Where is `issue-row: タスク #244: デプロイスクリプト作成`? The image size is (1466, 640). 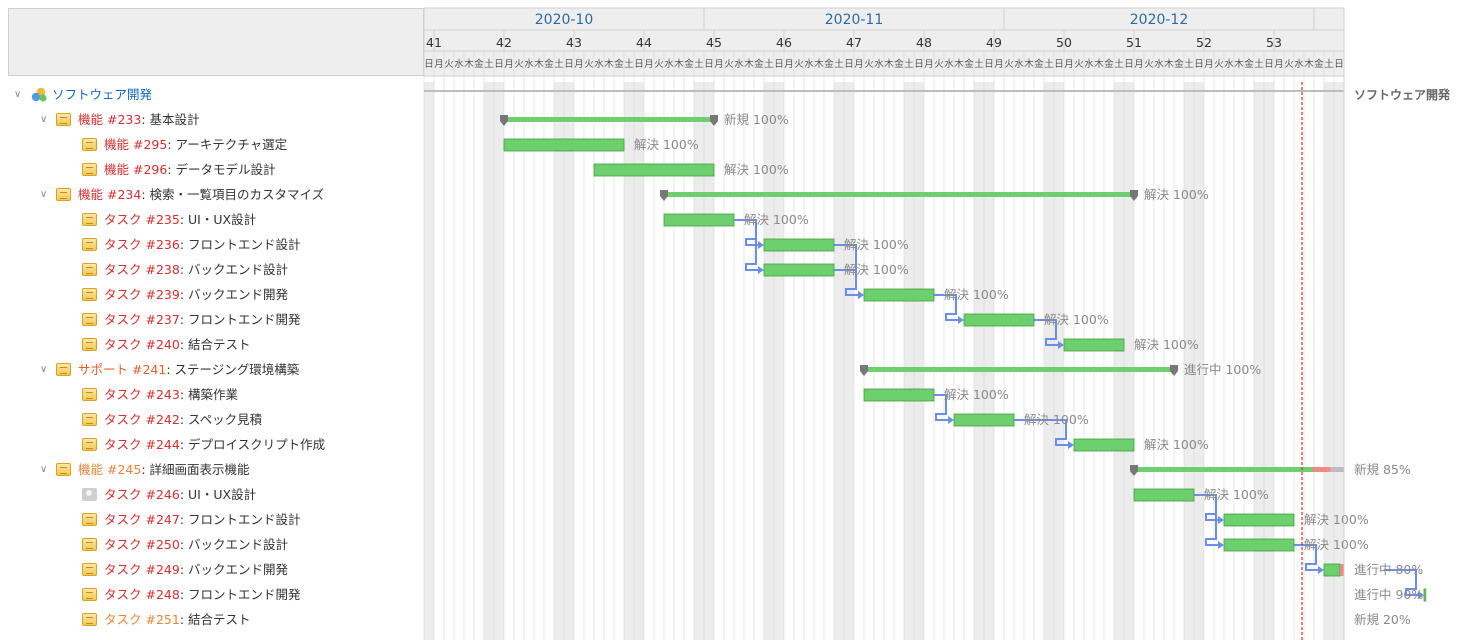 issue-row: タスク #244: デプロイスクリプト作成 is located at coordinates (212, 444).